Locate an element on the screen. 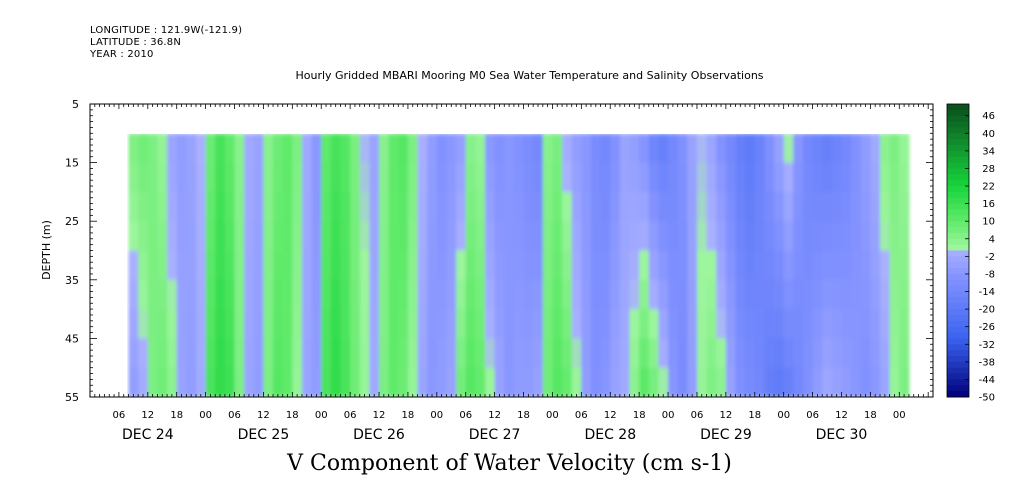  year-label: YEAR : 2010 is located at coordinates (122, 54).